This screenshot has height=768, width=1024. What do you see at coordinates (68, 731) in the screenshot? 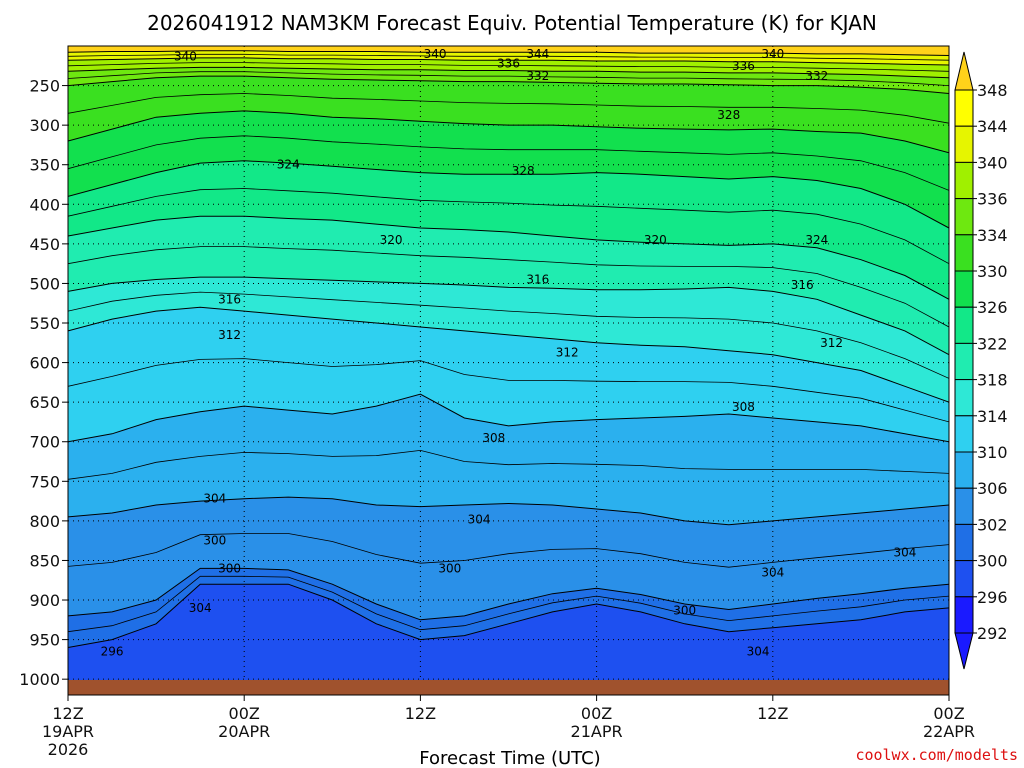
I see `x-tick-label: 19APR` at bounding box center [68, 731].